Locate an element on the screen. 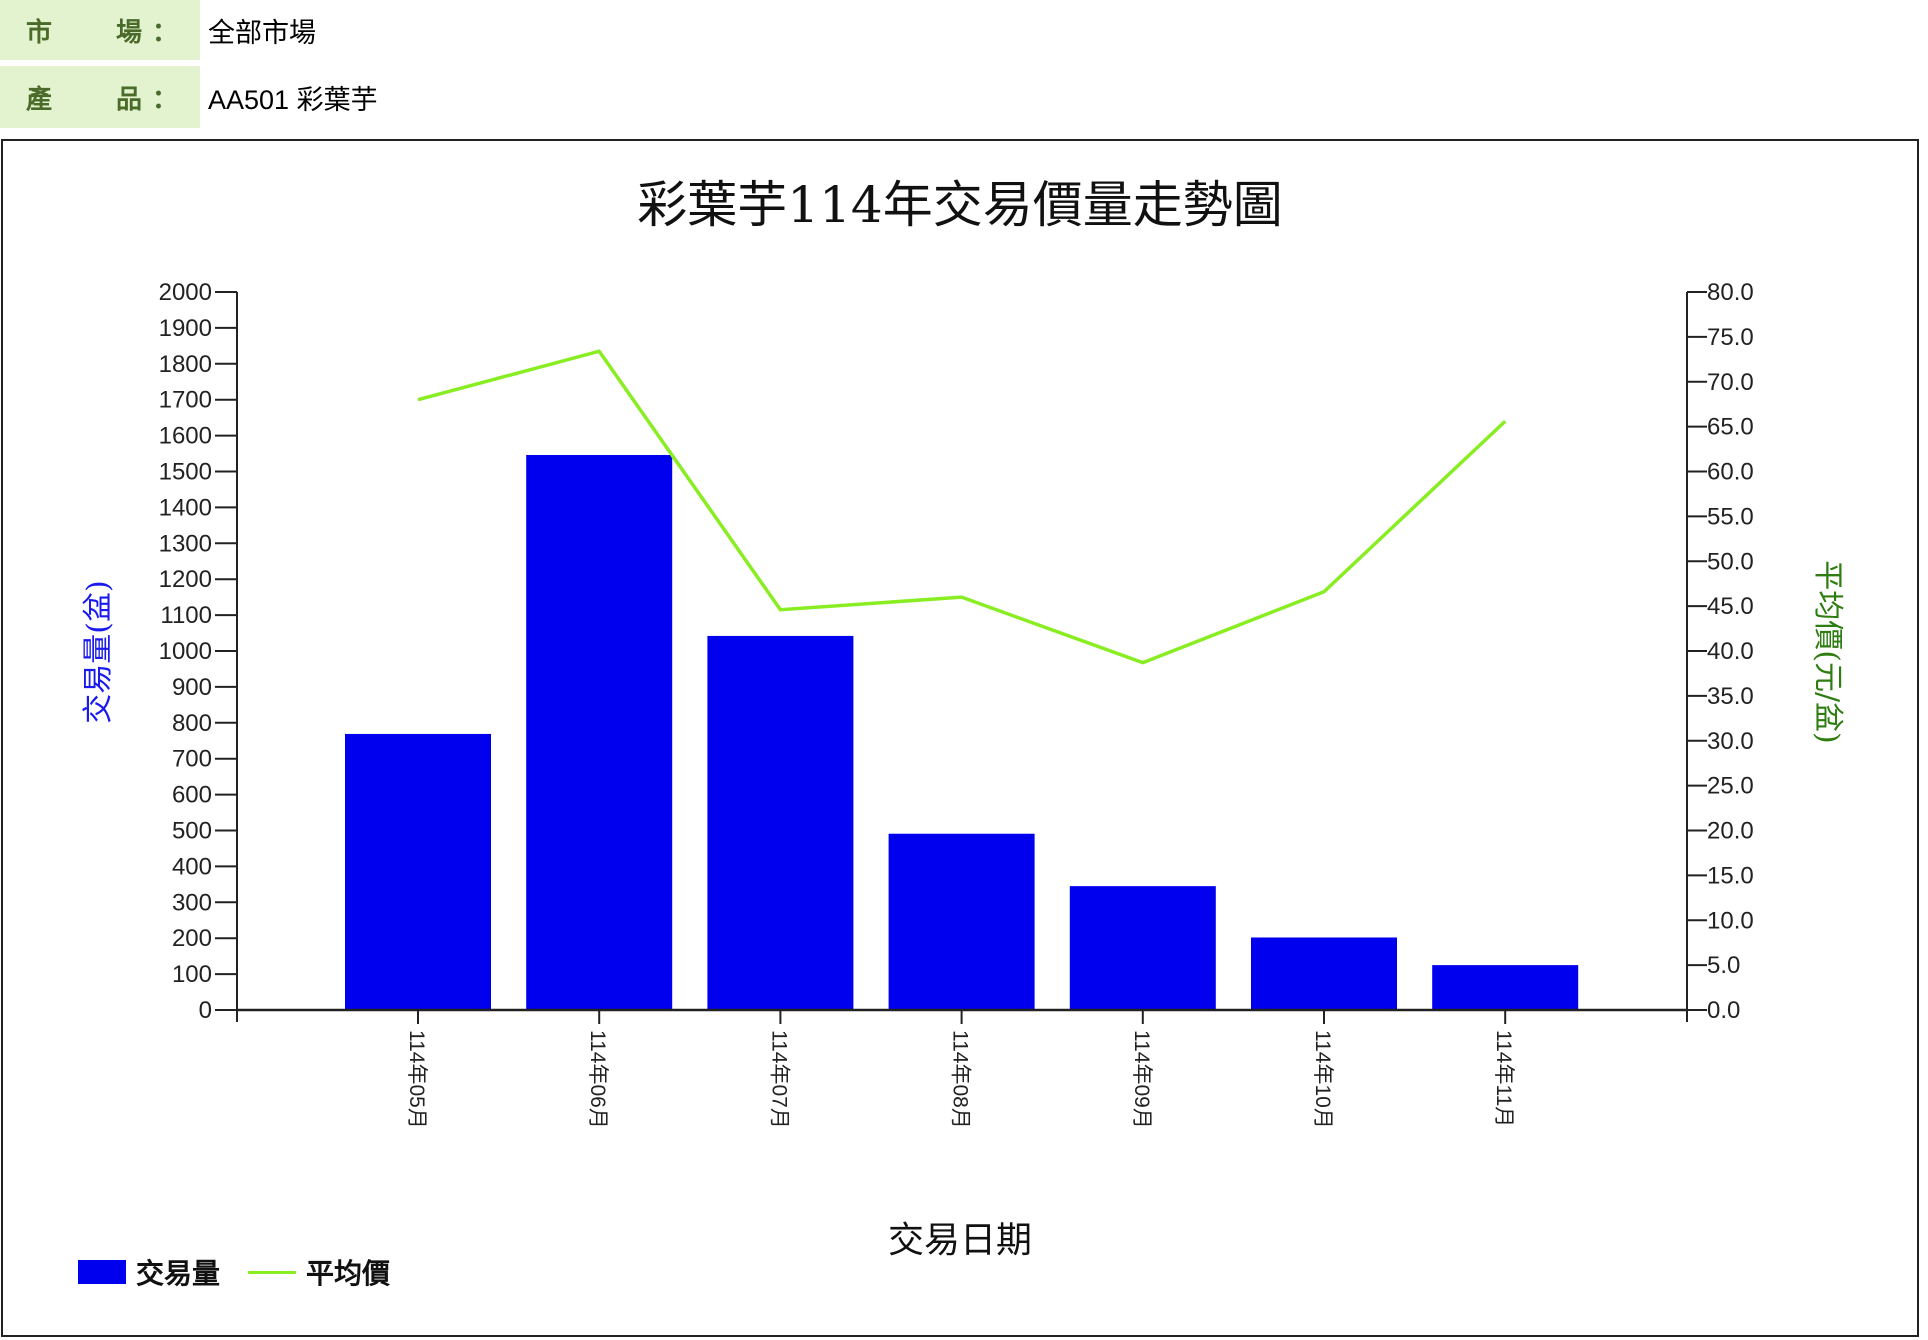 The width and height of the screenshot is (1928, 1340). x-axis-tick-label: 114年07月 is located at coordinates (778, 1079).